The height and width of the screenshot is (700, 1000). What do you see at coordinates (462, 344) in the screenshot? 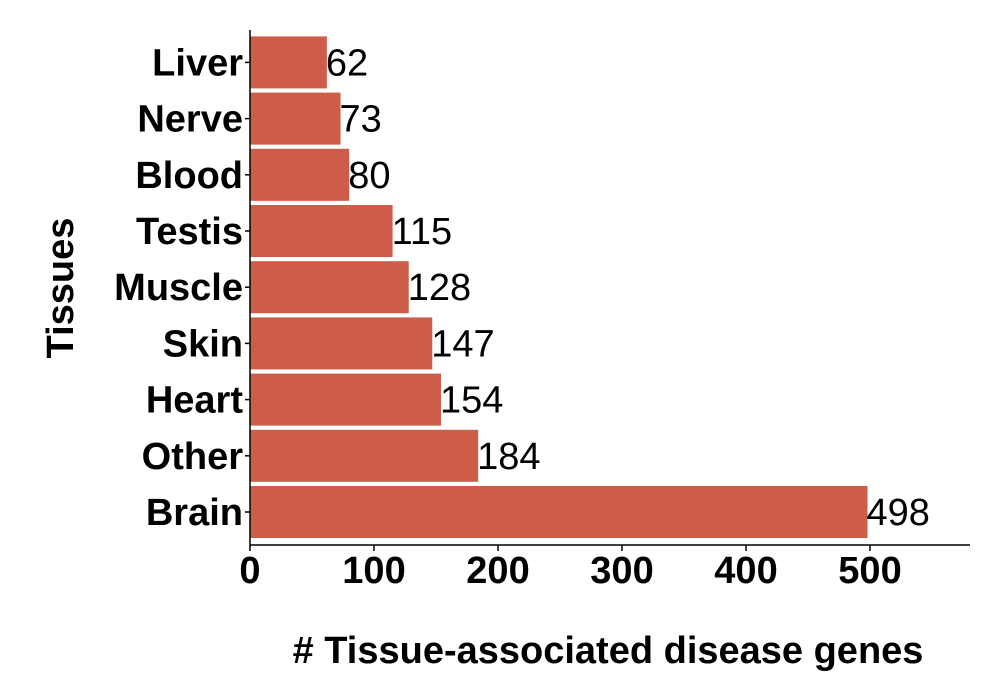
I see `value-label-skin: 147` at bounding box center [462, 344].